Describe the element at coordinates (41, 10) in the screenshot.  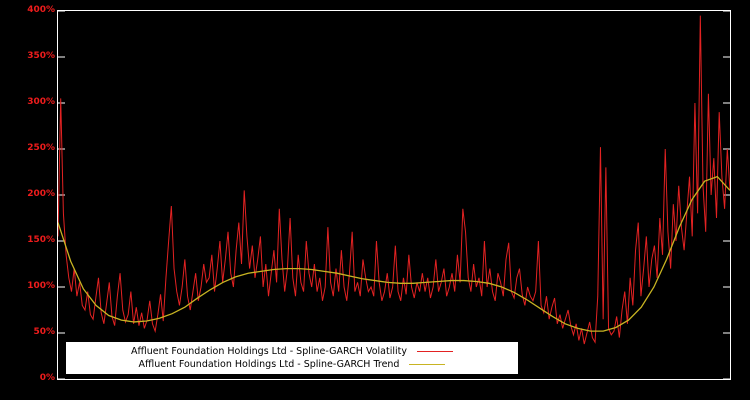
I see `y-axis-tick-label: 400%` at that location.